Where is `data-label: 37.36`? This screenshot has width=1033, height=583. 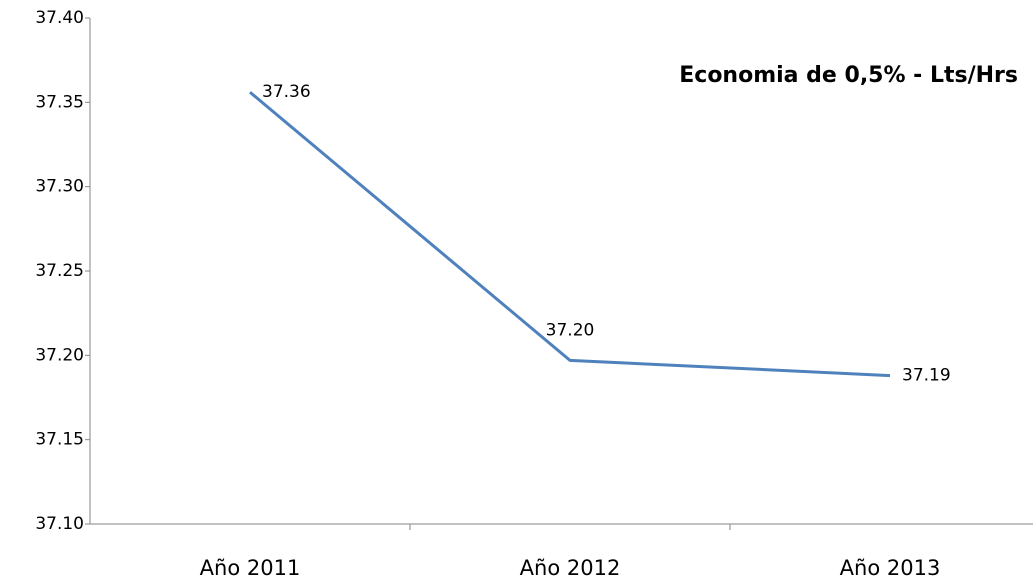
data-label: 37.36 is located at coordinates (286, 92).